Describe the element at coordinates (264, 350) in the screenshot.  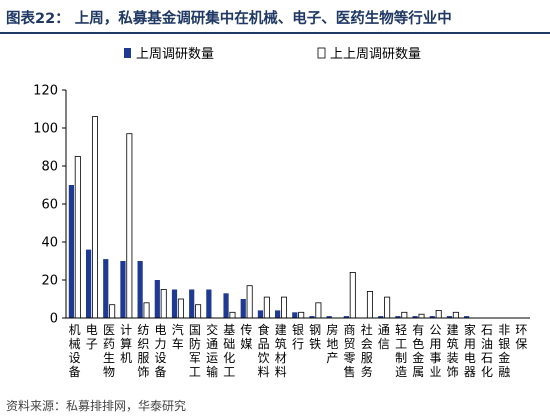
I see `x-category-label: 食品饮料` at that location.